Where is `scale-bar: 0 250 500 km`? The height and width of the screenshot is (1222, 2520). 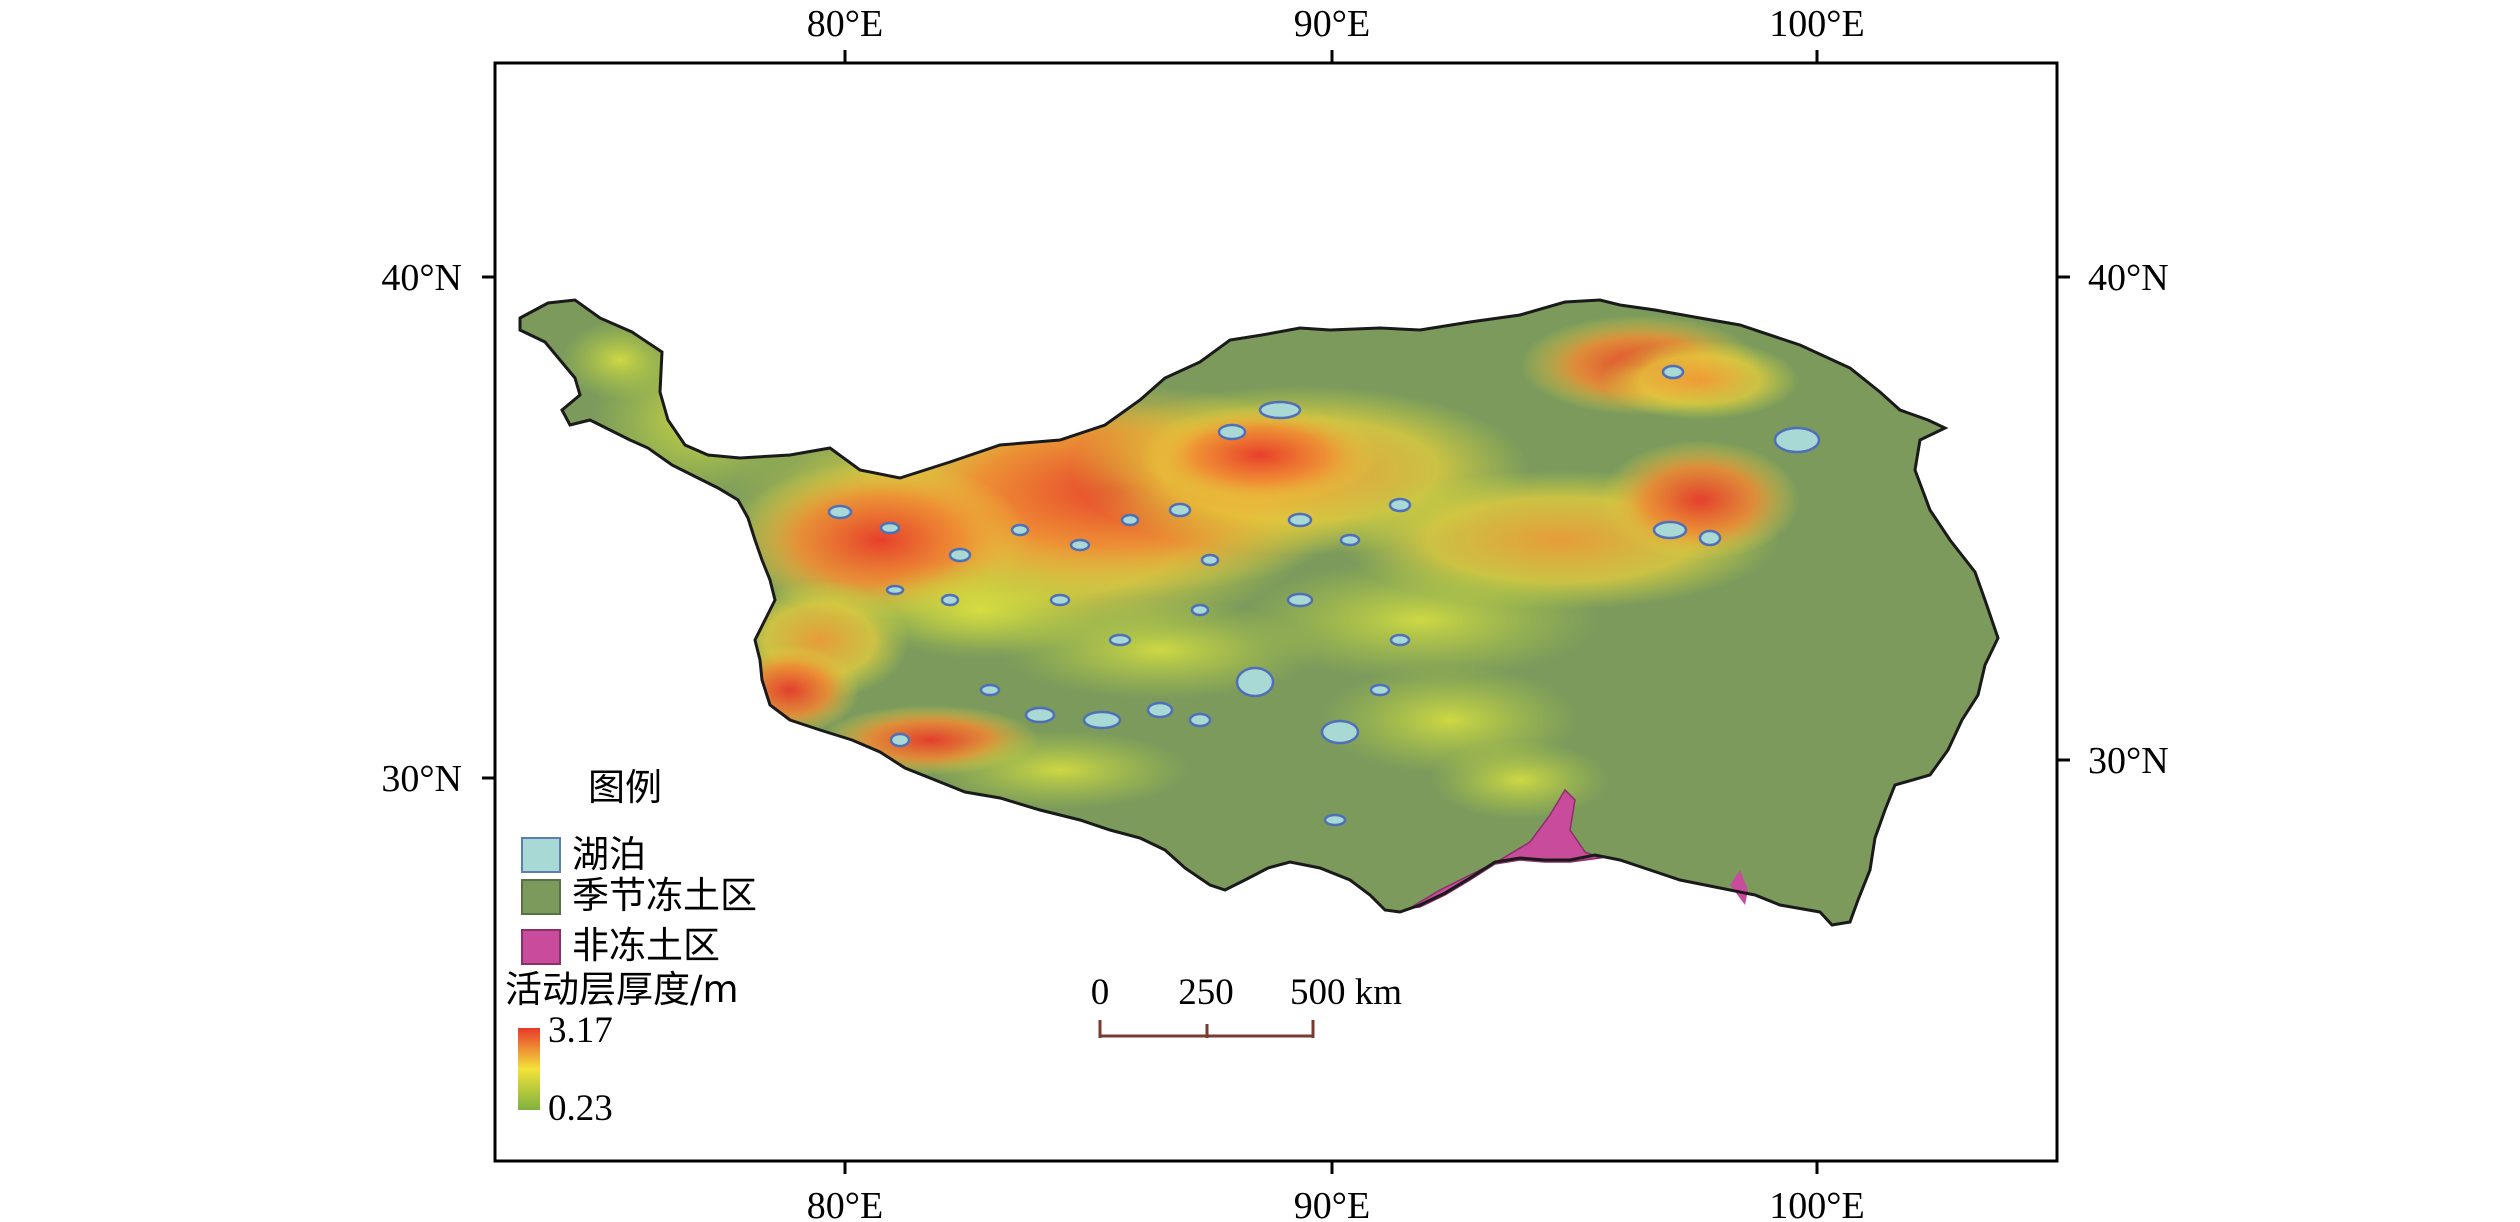 scale-bar: 0 250 500 km is located at coordinates (1246, 1005).